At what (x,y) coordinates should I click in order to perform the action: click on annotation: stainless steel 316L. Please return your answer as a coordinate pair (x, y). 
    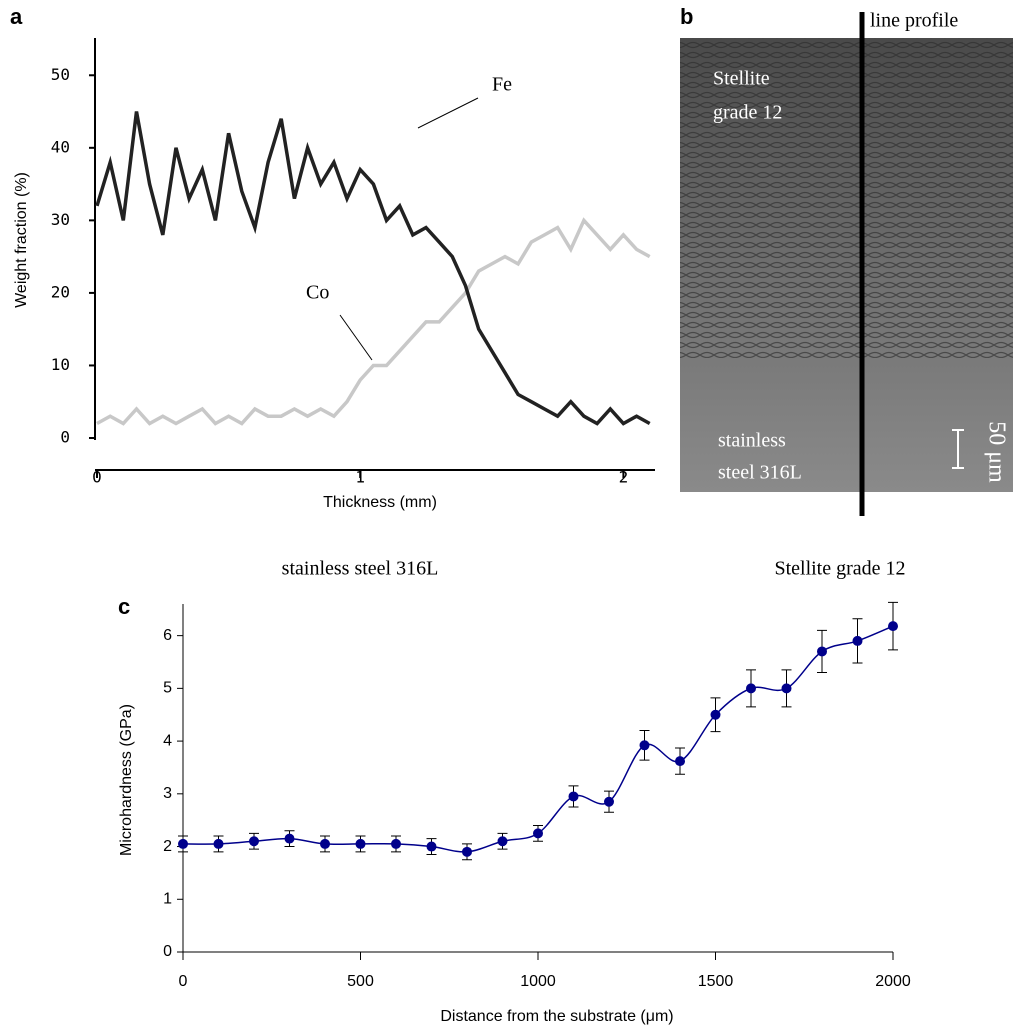
    Looking at the image, I should click on (360, 569).